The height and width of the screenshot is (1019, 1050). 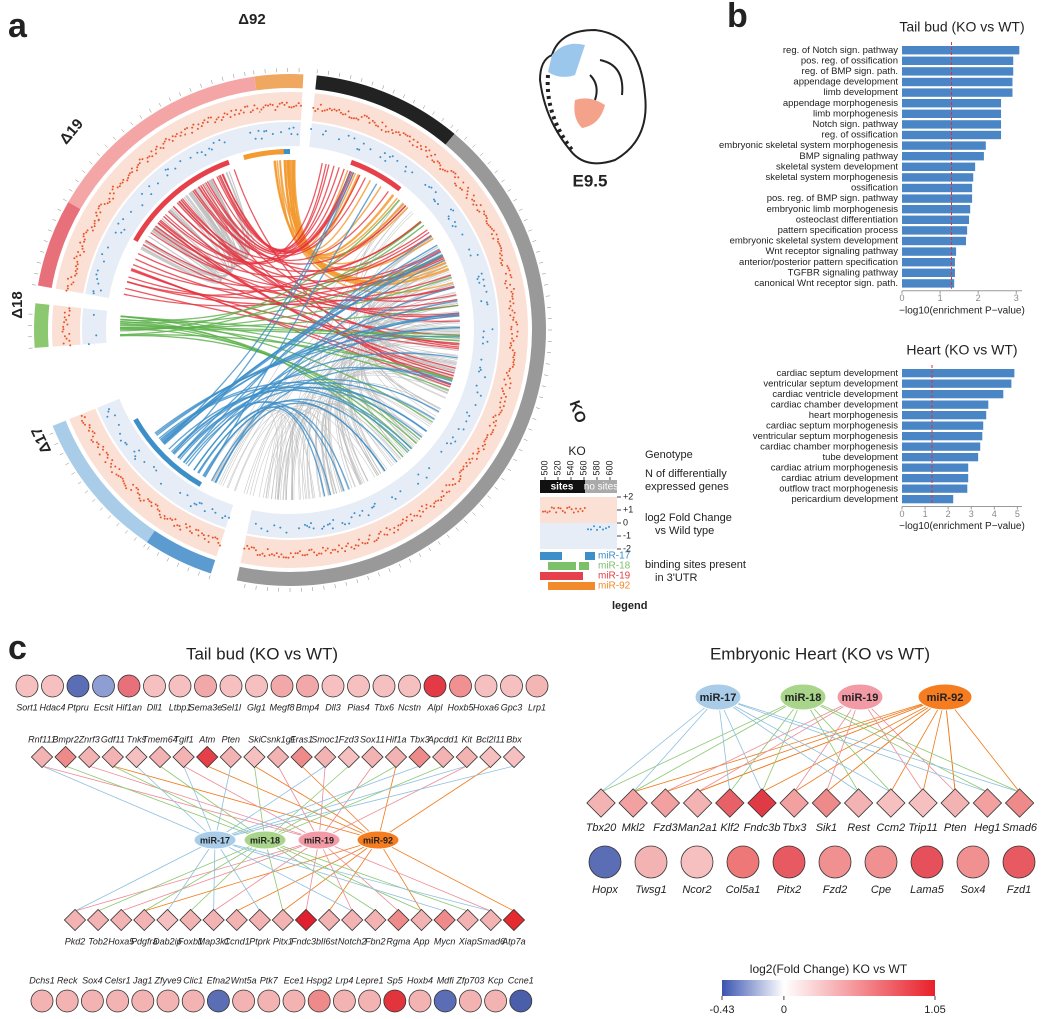 What do you see at coordinates (843, 272) in the screenshot?
I see `category-label: TGFBR signaling pathway` at bounding box center [843, 272].